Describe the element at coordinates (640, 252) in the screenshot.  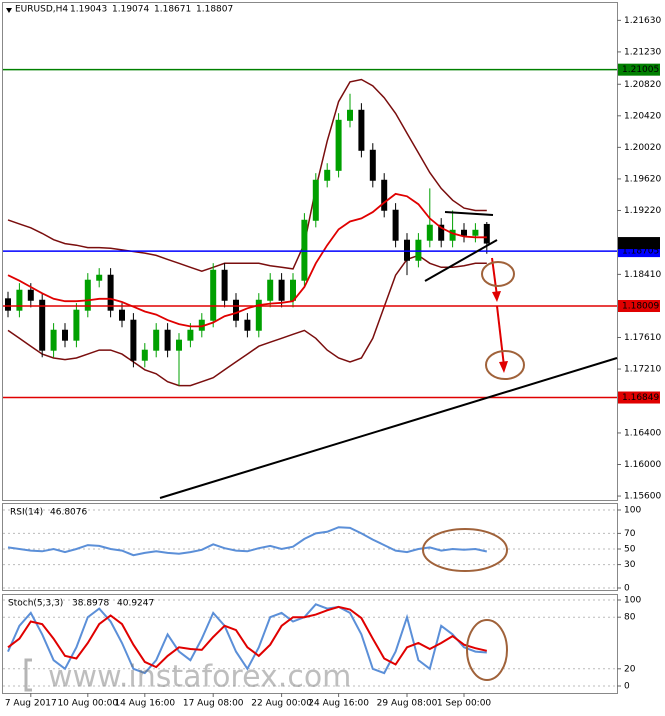
I see `level-label: 1.18705` at that location.